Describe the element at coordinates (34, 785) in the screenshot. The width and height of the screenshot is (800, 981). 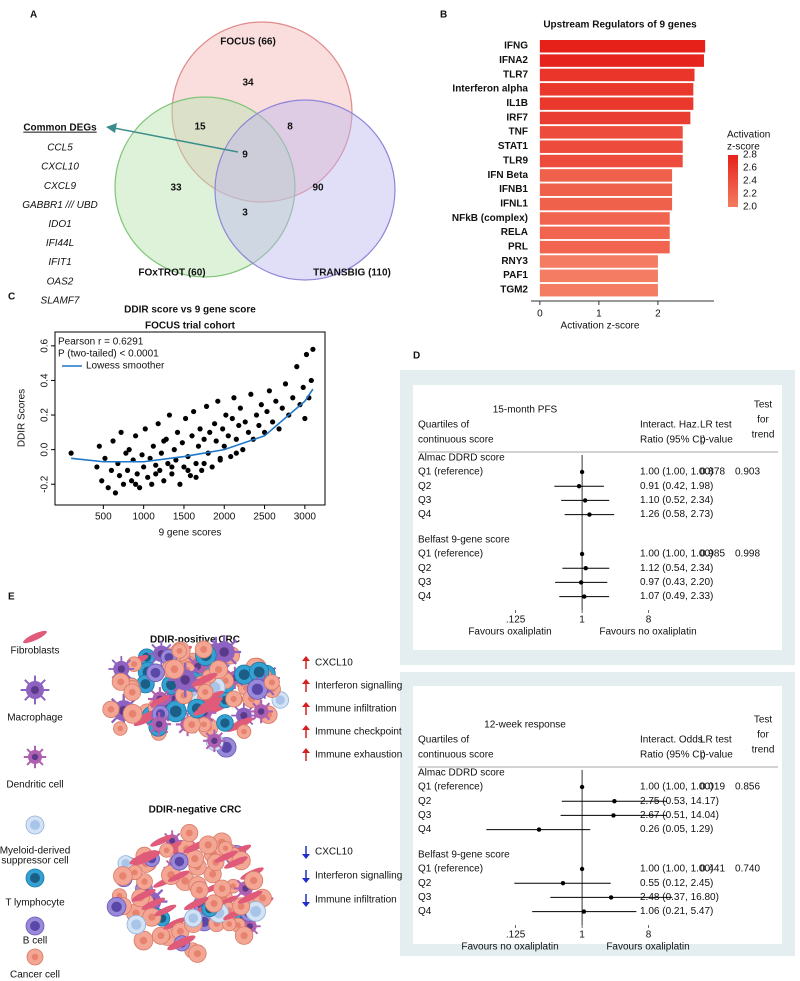
I see `cell-type-label: Dendritic cell` at that location.